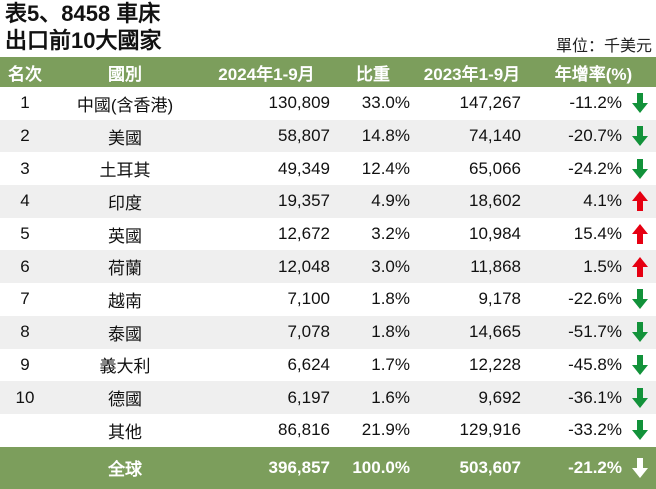 The height and width of the screenshot is (489, 656). I want to click on cell-rank: 4, so click(25, 201).